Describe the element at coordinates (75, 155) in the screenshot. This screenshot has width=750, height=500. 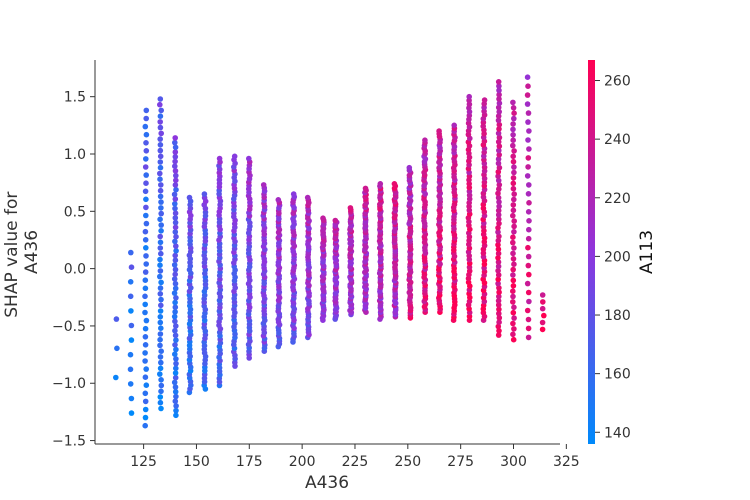
I see `y-tick-label: 1.0` at that location.